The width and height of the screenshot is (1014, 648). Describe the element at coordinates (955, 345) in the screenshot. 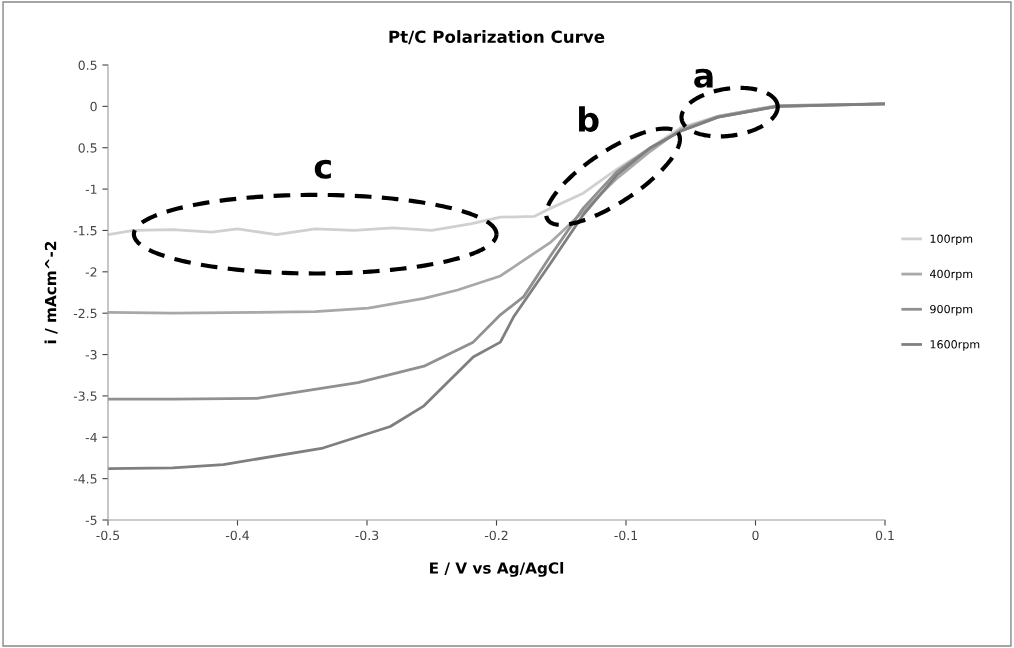

I see `legend-label: 1600rpm` at that location.